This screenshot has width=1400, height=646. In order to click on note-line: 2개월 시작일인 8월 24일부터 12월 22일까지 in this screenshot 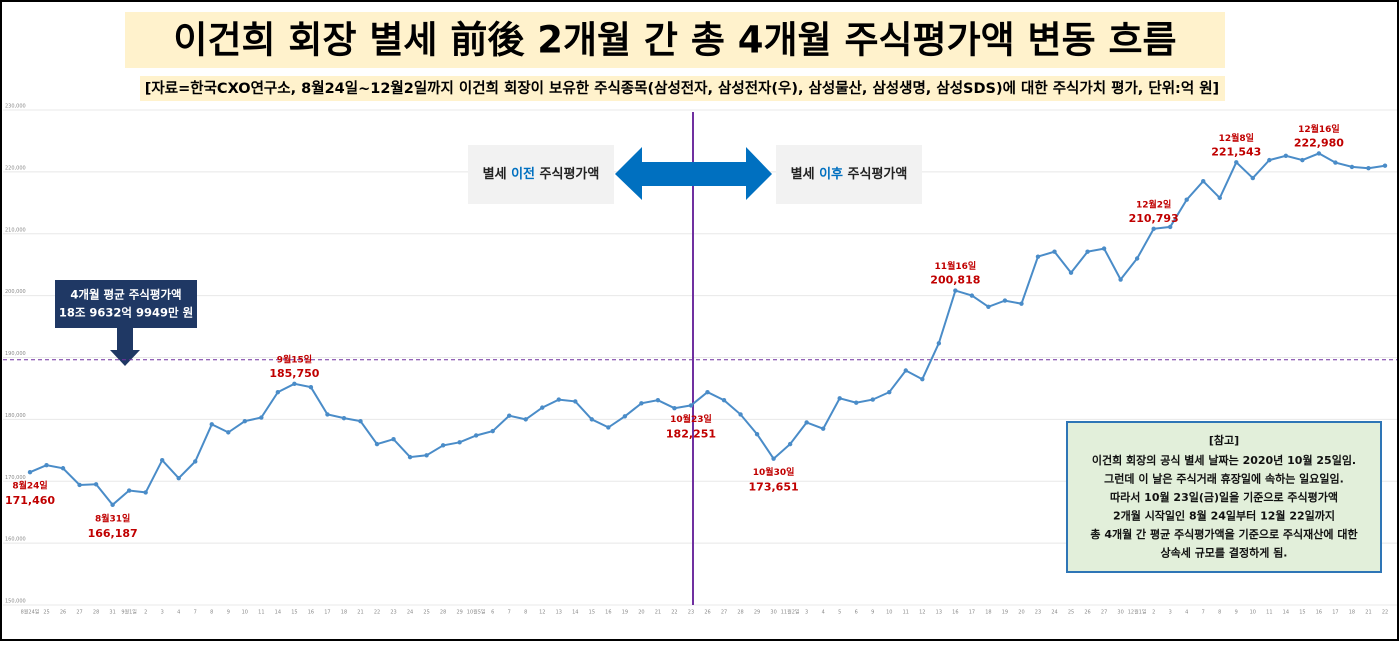, I will do `click(1224, 516)`.